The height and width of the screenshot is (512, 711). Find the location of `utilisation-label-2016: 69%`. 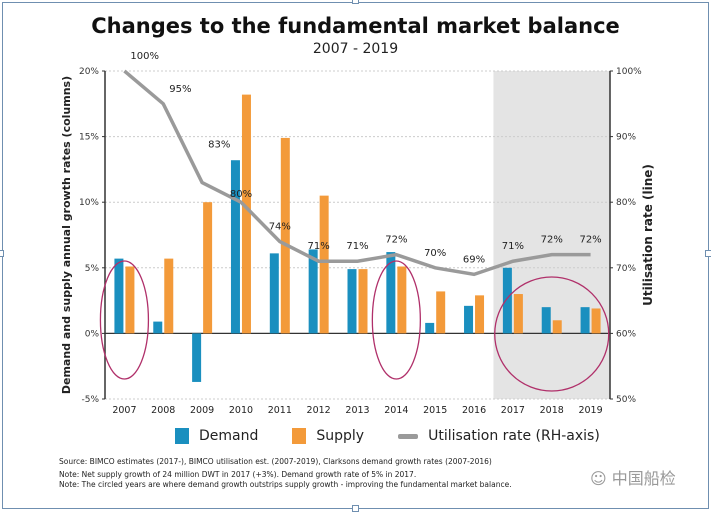

utilisation-label-2016: 69% is located at coordinates (474, 259).